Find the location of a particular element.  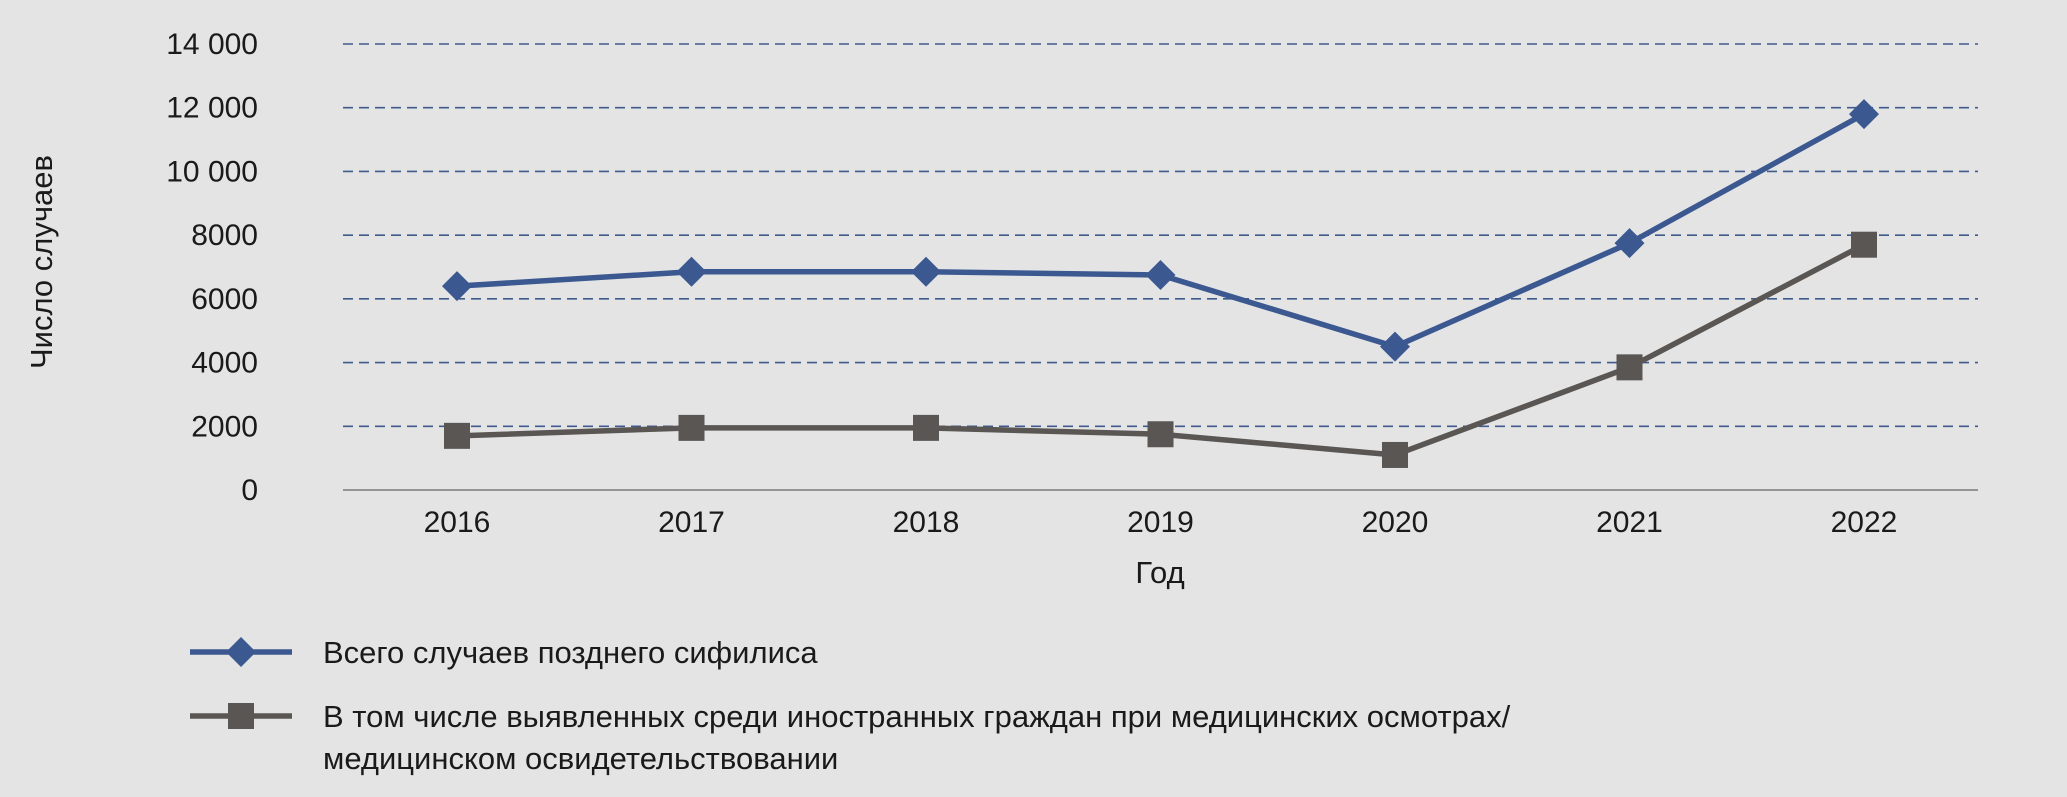

x-tick-label: 2020 is located at coordinates (1395, 522).